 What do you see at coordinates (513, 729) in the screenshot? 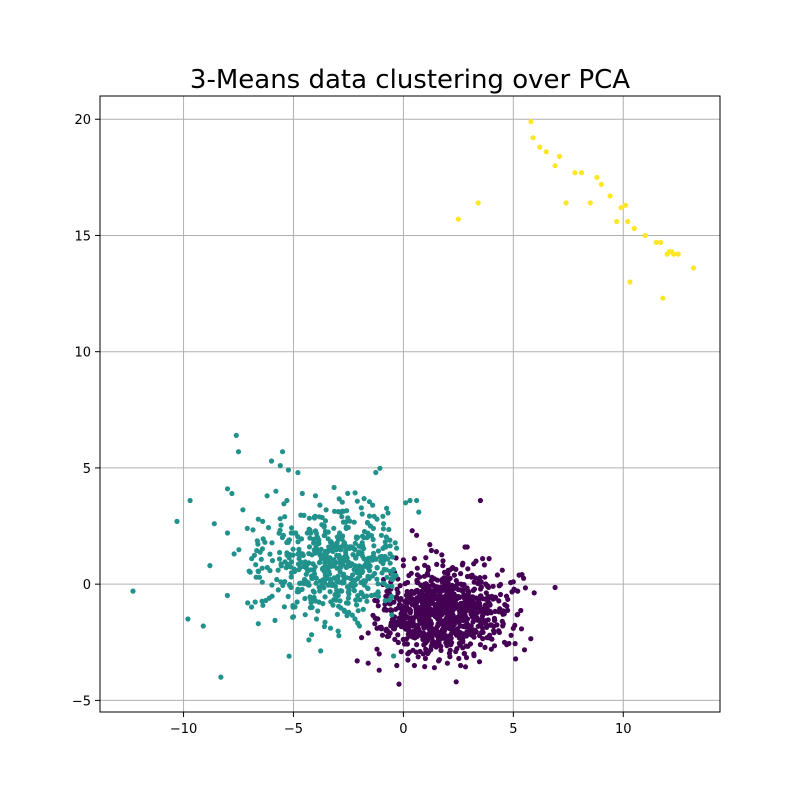
I see `x-tick-label: 5` at bounding box center [513, 729].